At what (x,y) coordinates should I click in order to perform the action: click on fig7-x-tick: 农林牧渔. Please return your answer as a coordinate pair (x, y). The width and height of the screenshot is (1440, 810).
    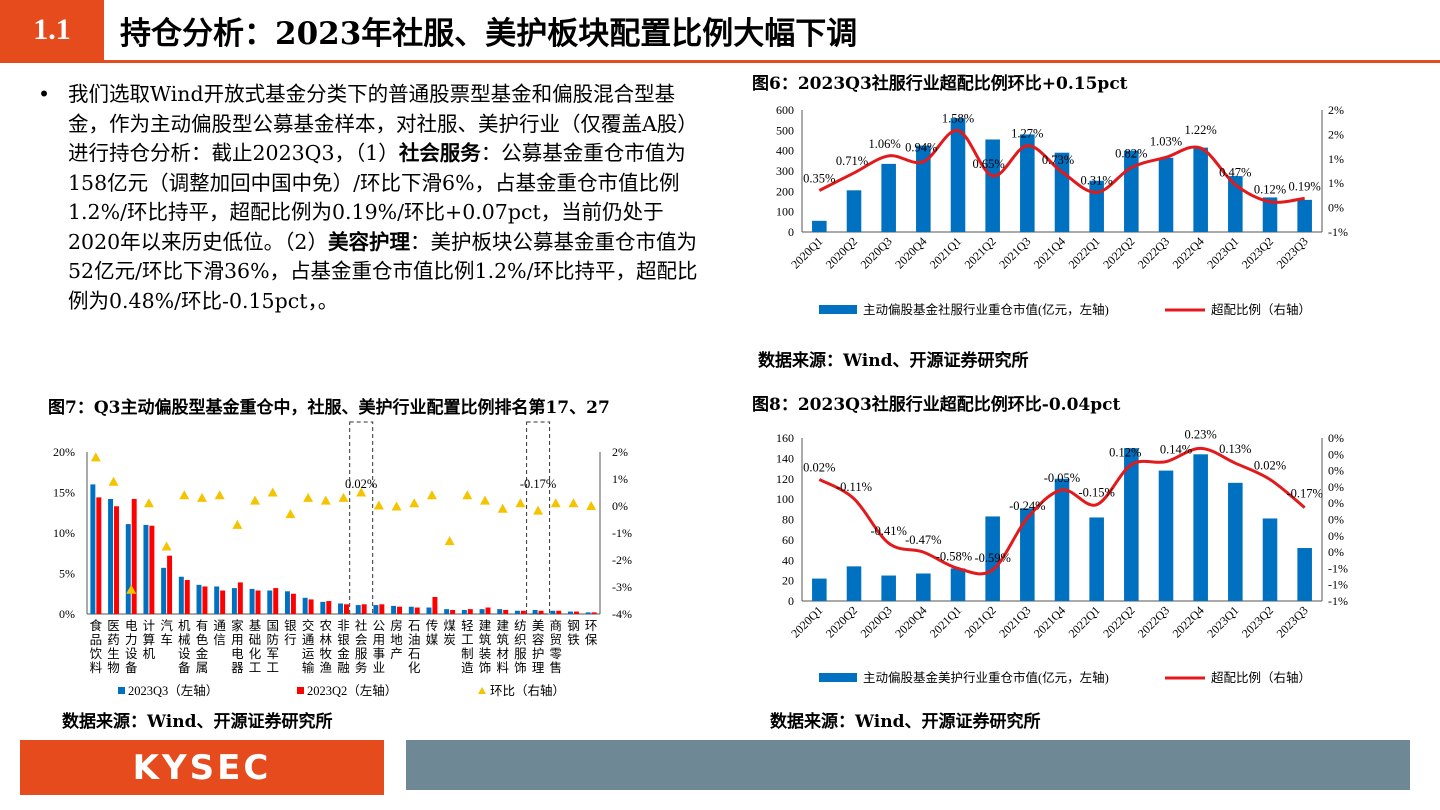
    Looking at the image, I should click on (326, 647).